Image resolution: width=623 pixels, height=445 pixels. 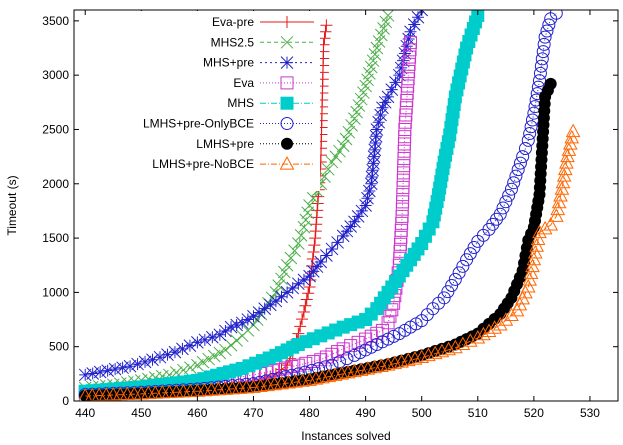 I want to click on legend-item: LMHS+pre-NoBCE, so click(x=233, y=163).